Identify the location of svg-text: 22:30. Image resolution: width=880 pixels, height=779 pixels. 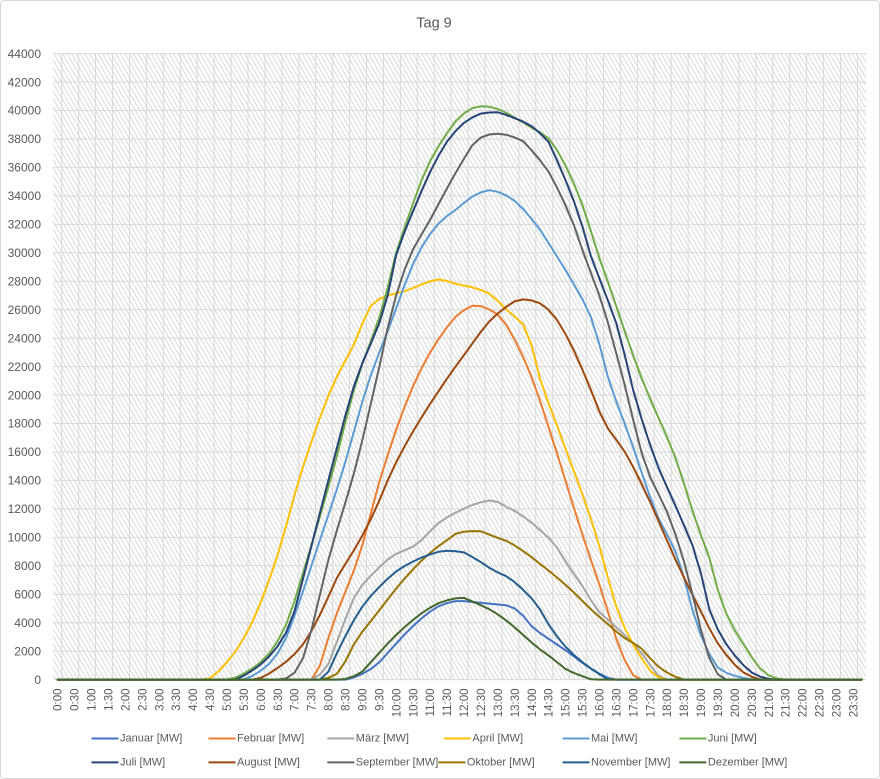
(821, 703).